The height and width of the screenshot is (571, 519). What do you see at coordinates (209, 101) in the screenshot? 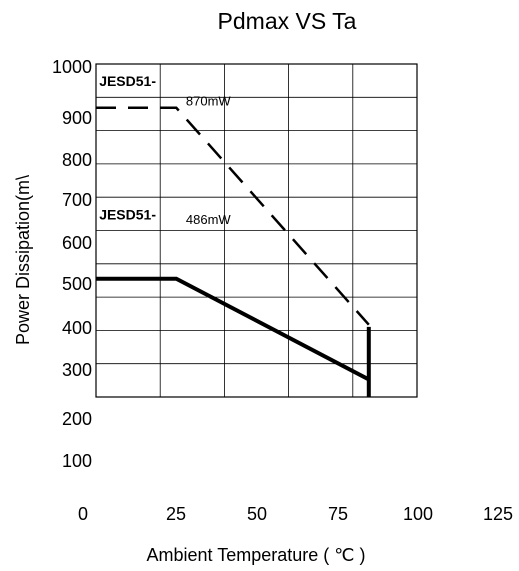
I see `annotation-label: 870mW` at bounding box center [209, 101].